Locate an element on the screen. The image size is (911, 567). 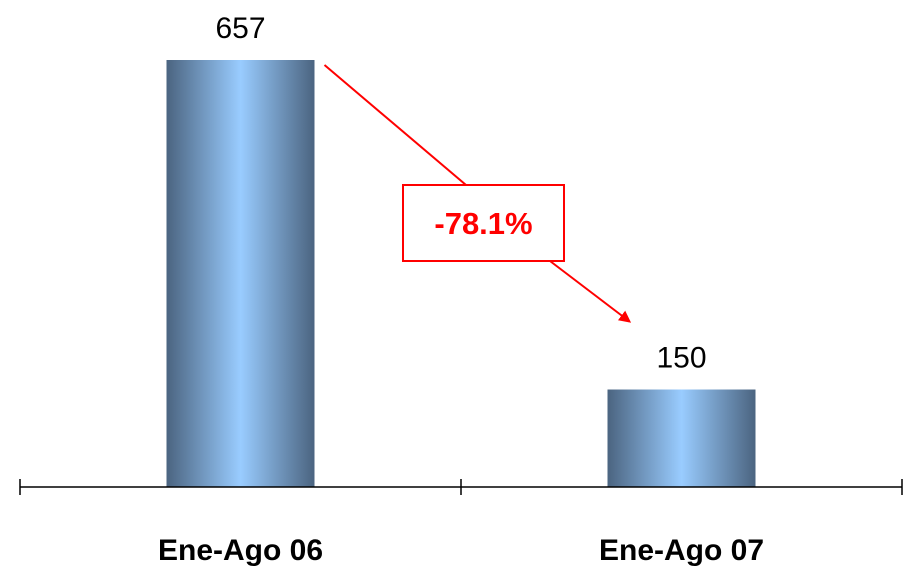
value-label-2: 150 is located at coordinates (681, 358).